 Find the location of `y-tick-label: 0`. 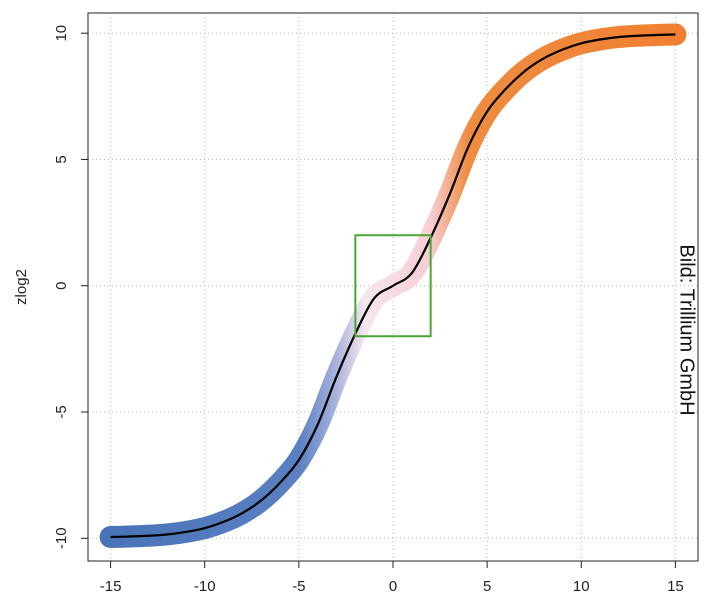

y-tick-label: 0 is located at coordinates (61, 286).